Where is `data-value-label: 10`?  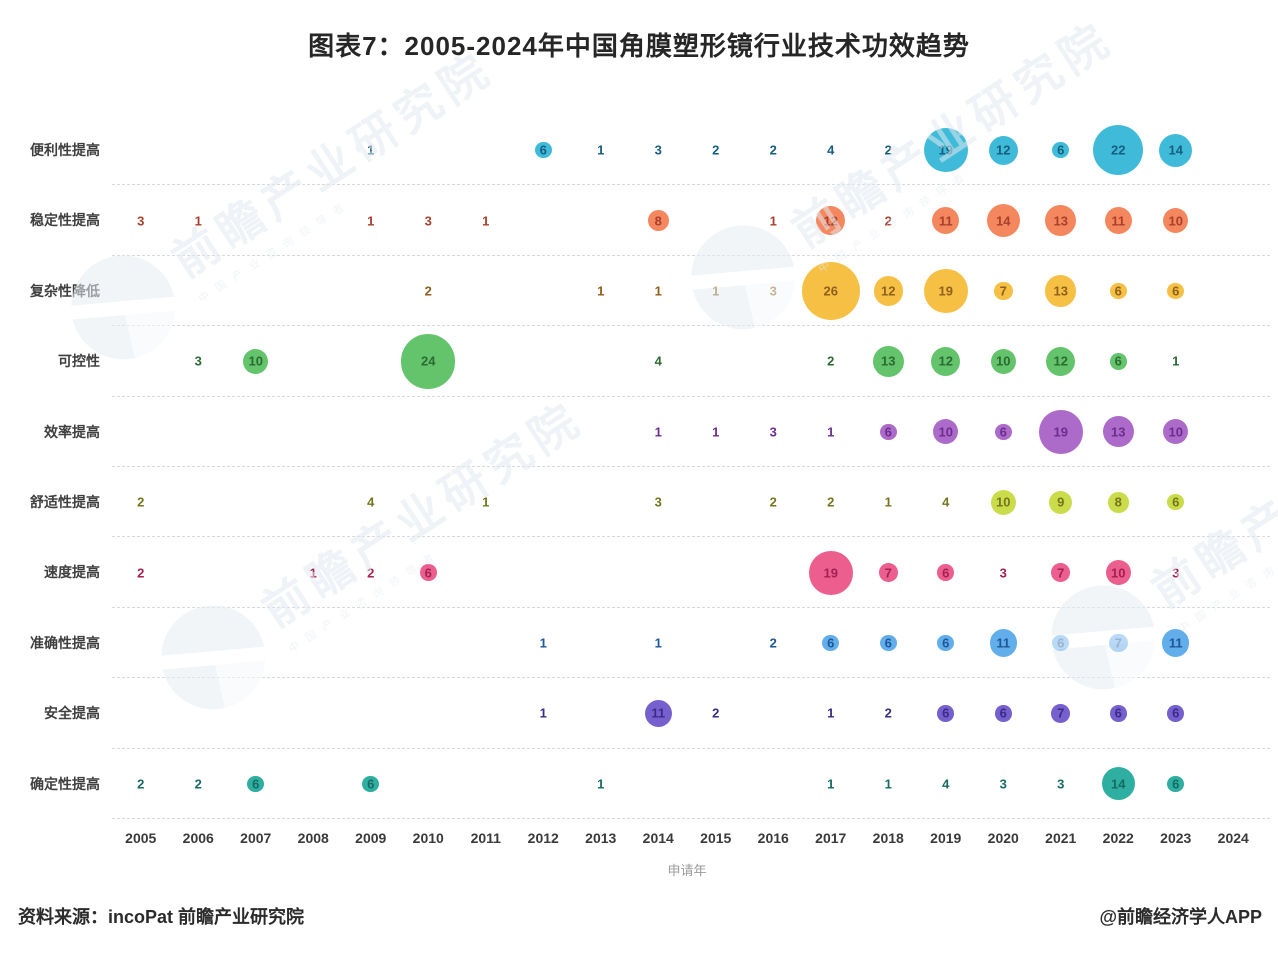
data-value-label: 10 is located at coordinates (1175, 221).